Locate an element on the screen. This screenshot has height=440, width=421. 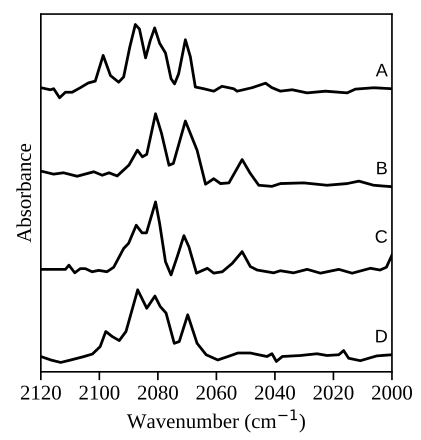
x-tick-label: 2060 is located at coordinates (216, 393).